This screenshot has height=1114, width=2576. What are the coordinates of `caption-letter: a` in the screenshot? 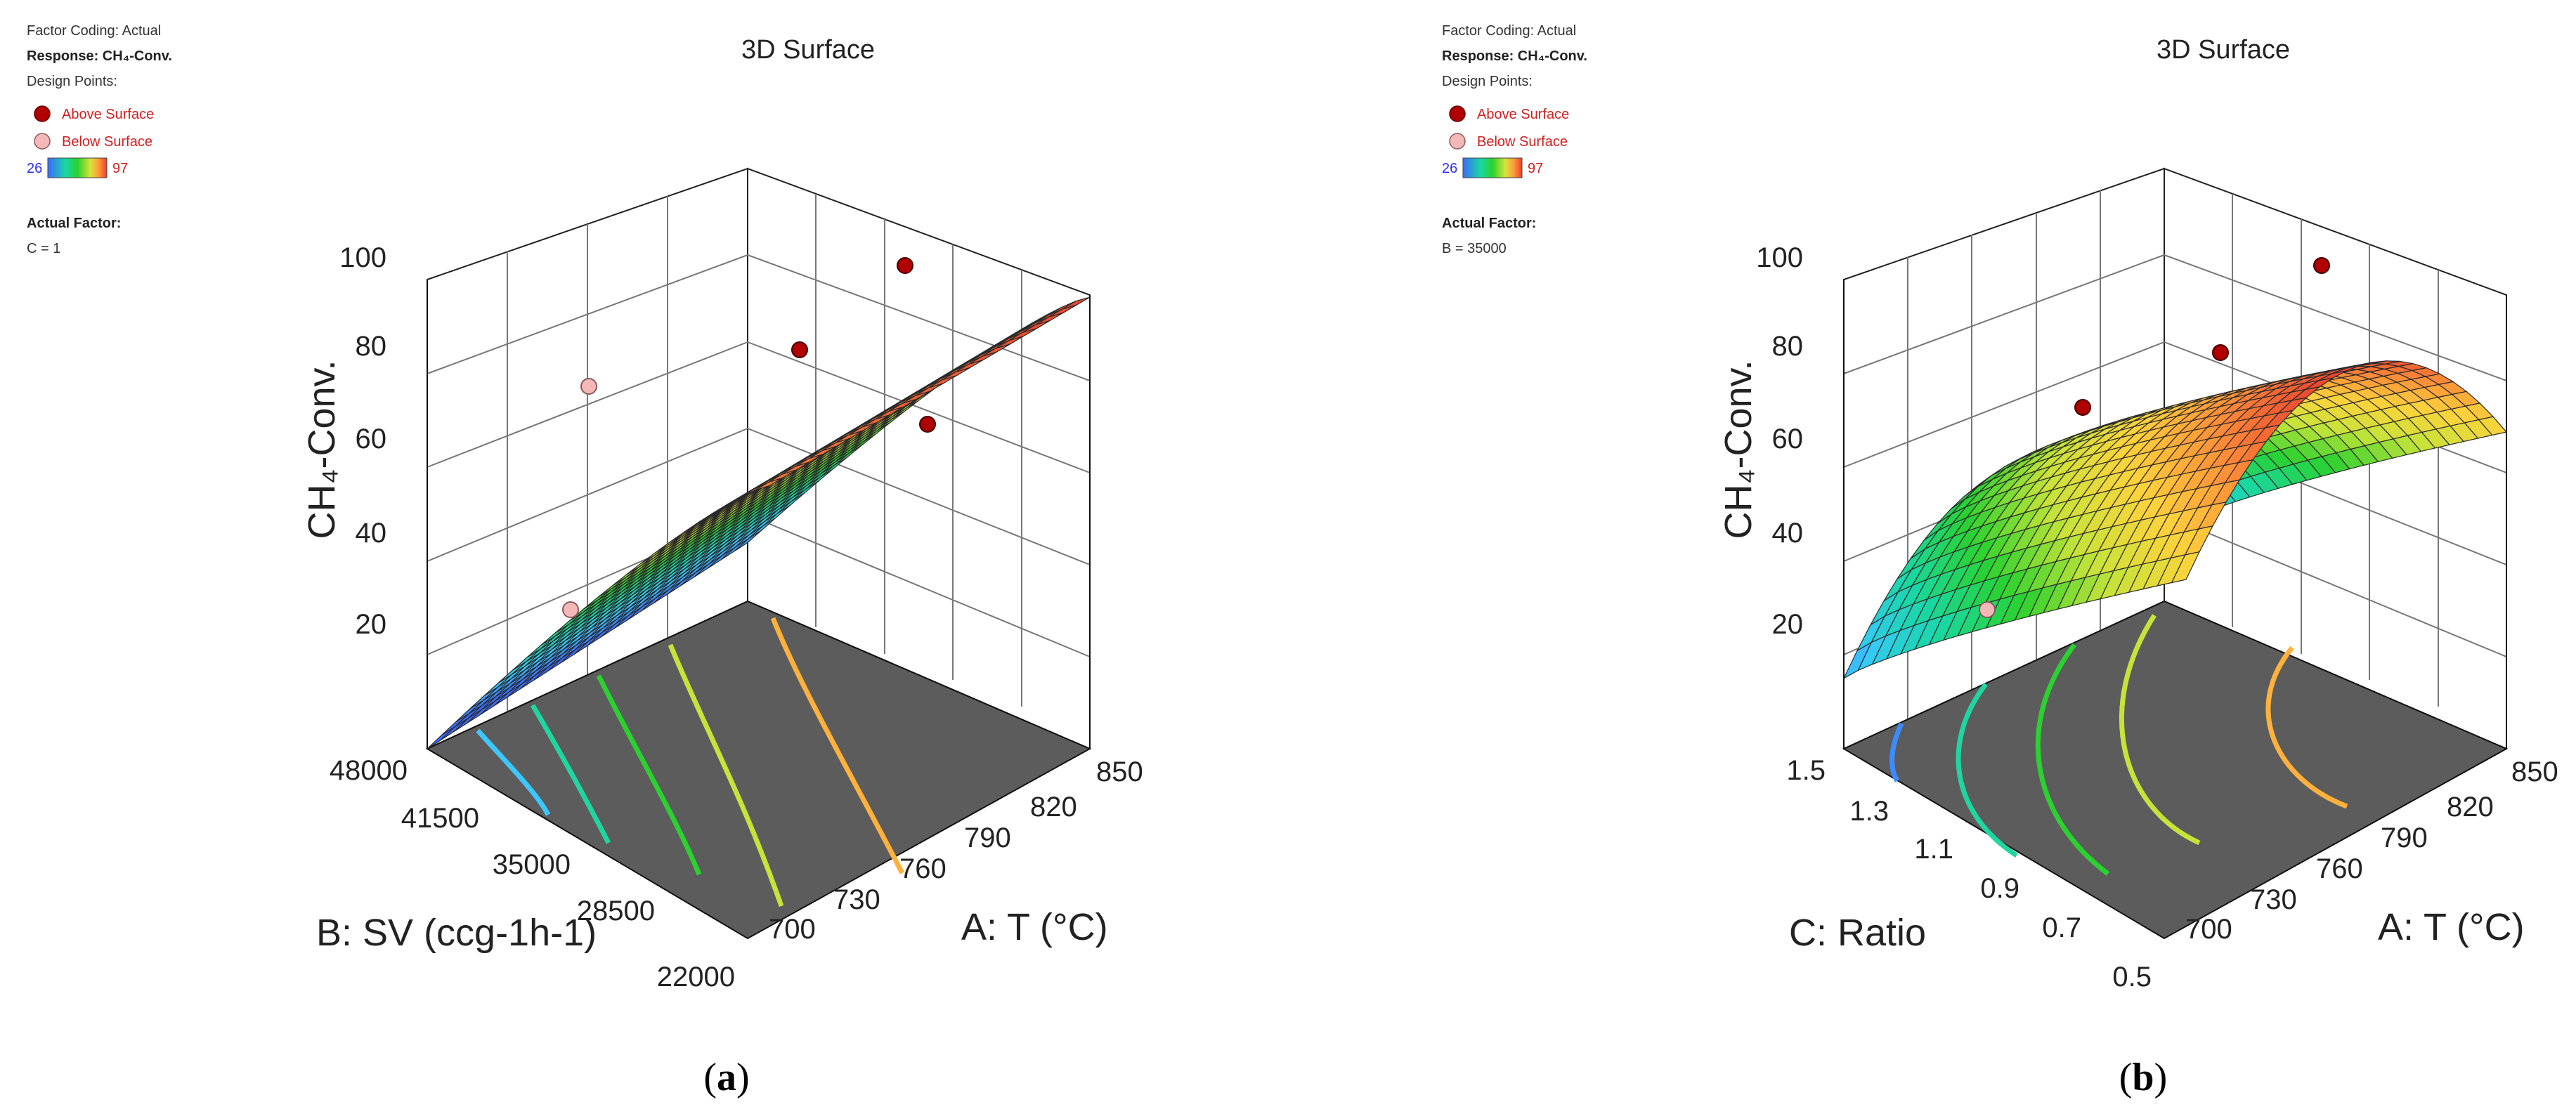 It's located at (726, 1077).